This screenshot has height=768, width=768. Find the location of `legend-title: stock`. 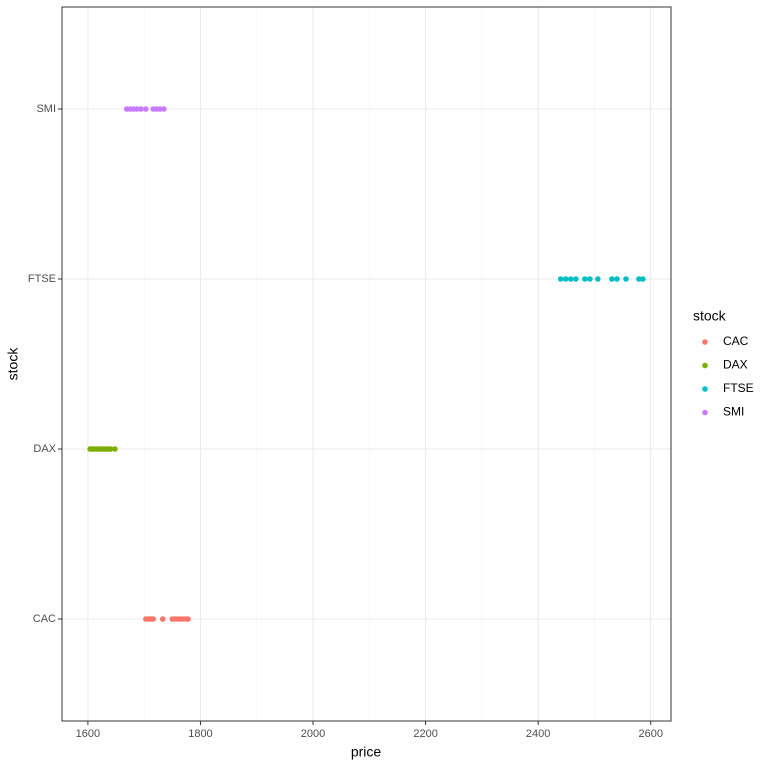

legend-title: stock is located at coordinates (710, 316).